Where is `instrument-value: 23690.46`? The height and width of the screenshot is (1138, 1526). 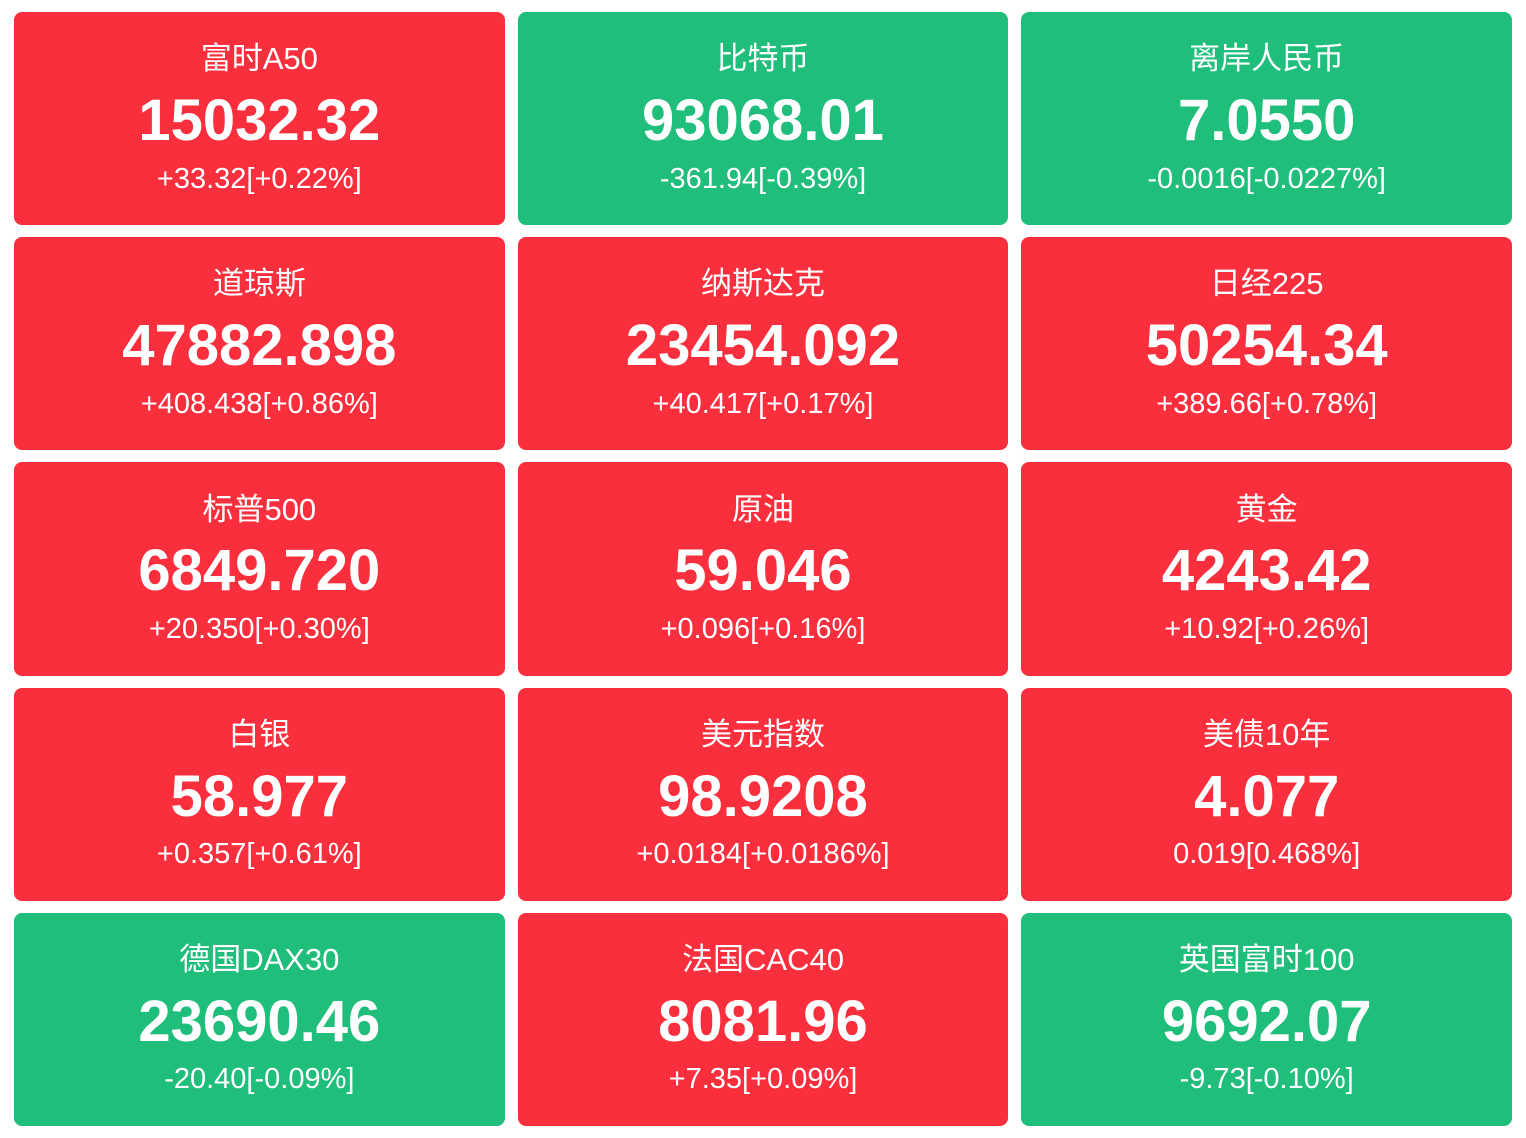 instrument-value: 23690.46 is located at coordinates (259, 1021).